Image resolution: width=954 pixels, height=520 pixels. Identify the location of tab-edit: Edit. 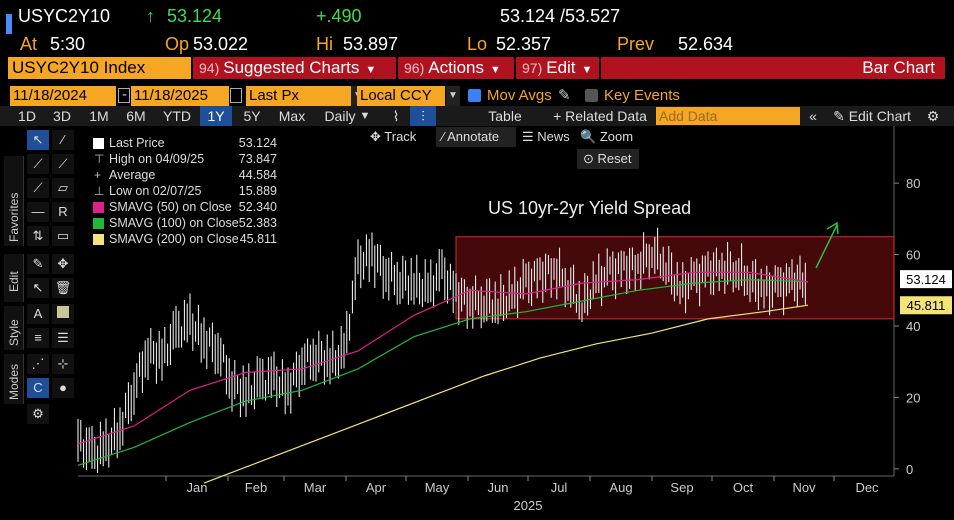
(14, 278).